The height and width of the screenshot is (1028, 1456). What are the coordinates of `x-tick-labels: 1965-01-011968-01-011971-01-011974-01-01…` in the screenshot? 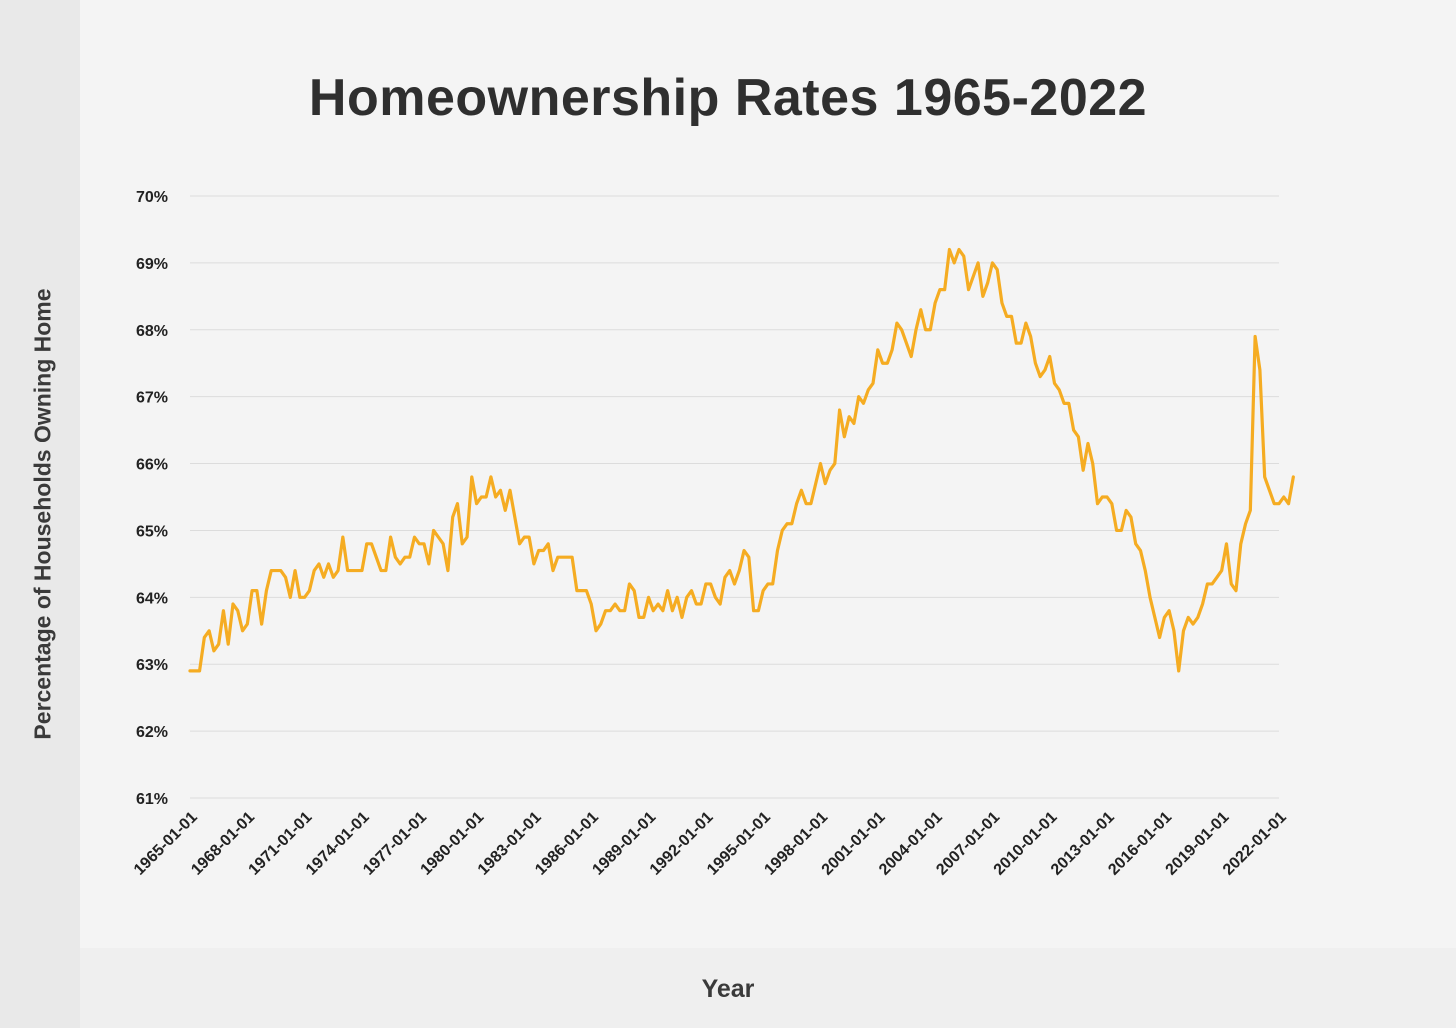 It's located at (710, 844).